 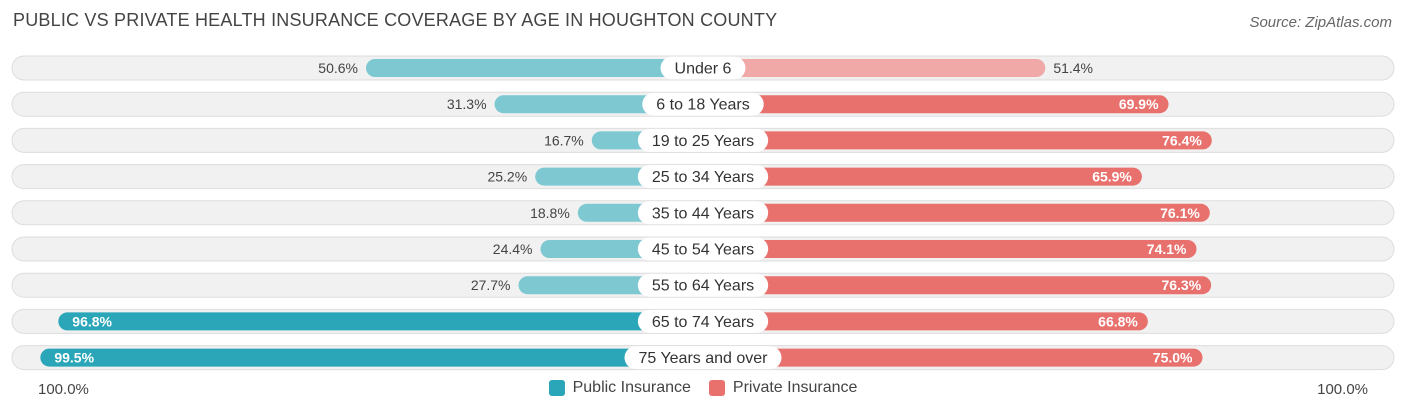 I want to click on category-label: 19 to 25 Years, so click(x=703, y=141).